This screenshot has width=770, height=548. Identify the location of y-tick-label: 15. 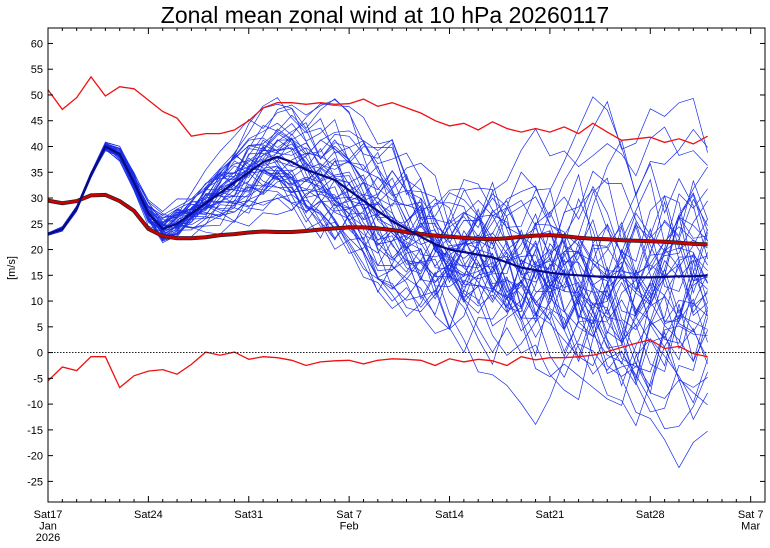
(37, 276).